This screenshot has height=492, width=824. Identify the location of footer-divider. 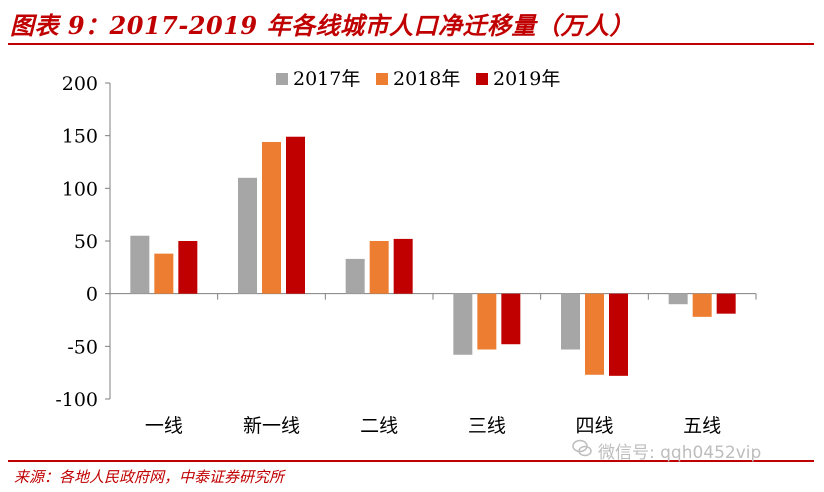
(411, 461).